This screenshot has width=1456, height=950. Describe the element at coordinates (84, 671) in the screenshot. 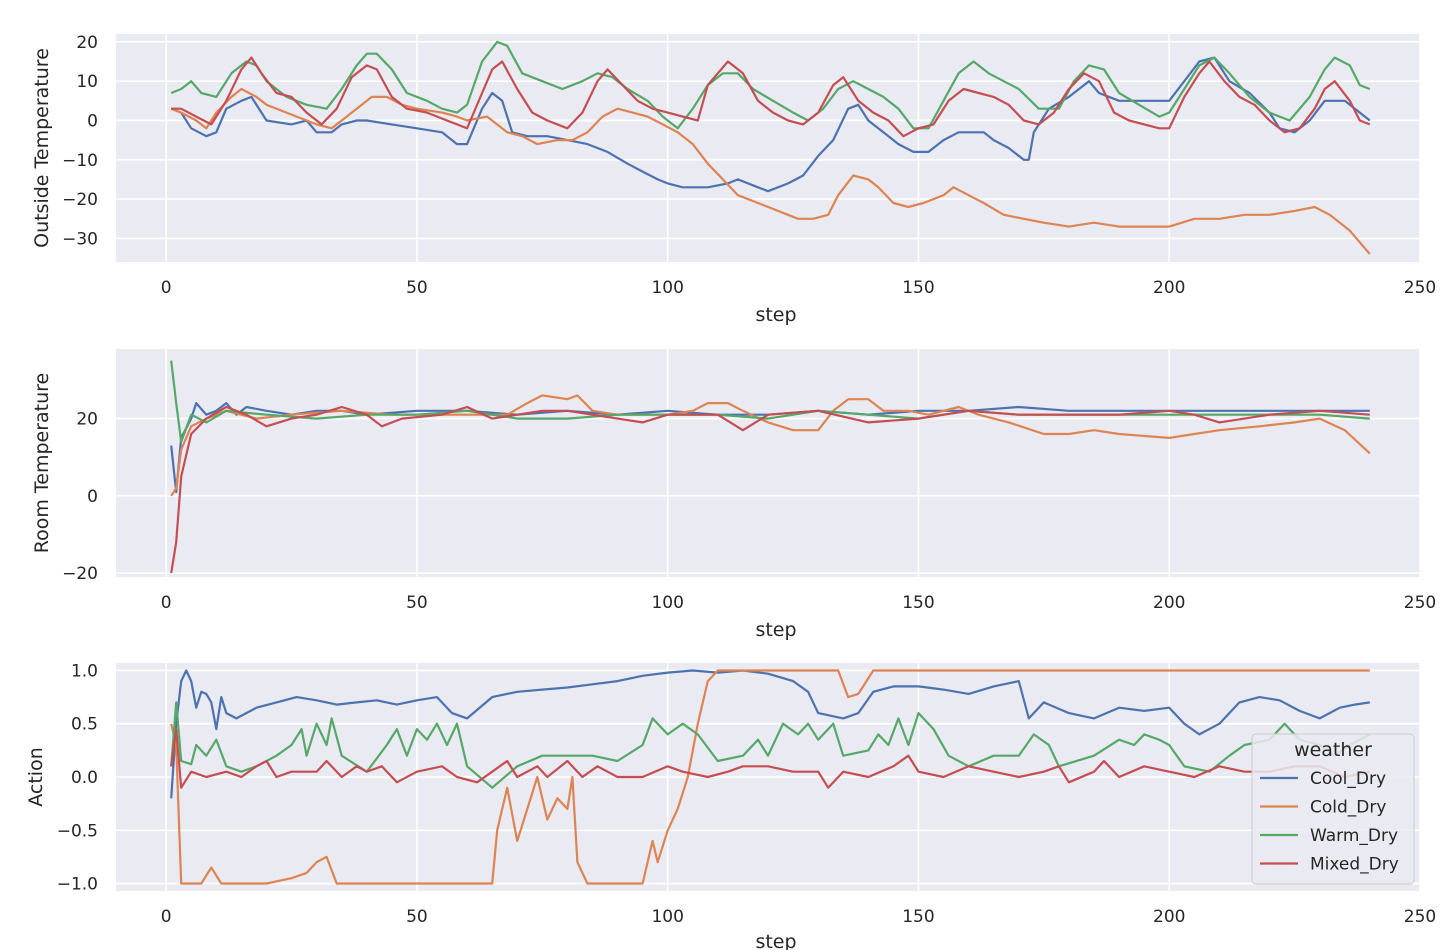

I see `y-tick-label: 1.0` at that location.